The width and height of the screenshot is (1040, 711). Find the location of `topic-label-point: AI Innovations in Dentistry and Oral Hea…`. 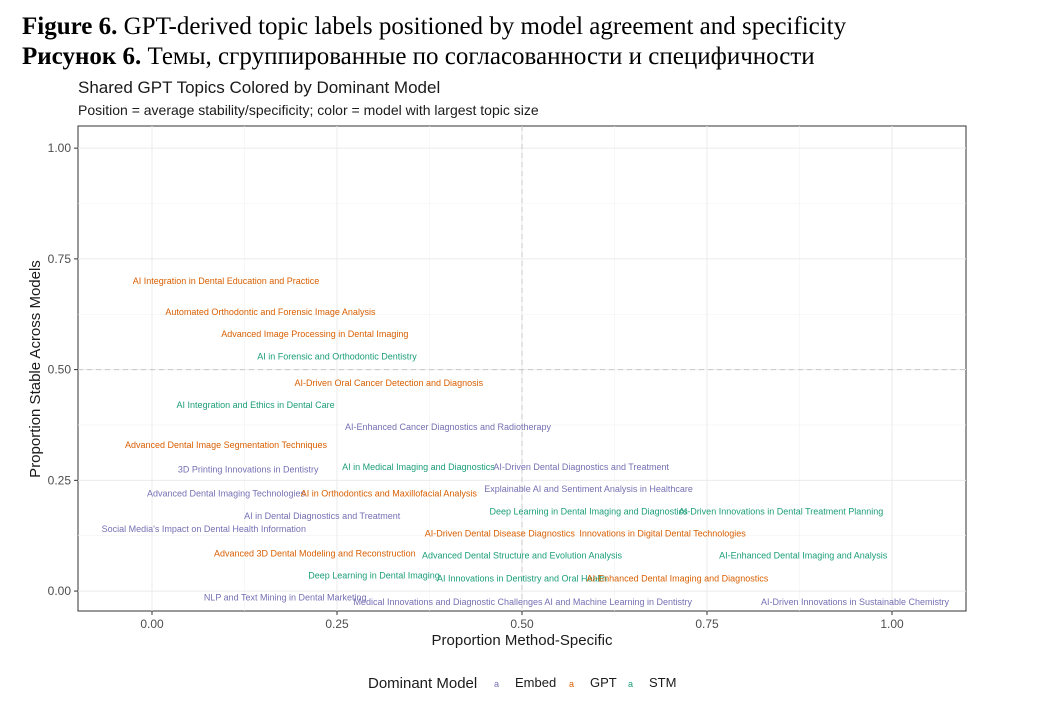

topic-label-point: AI Innovations in Dentistry and Oral Hea… is located at coordinates (522, 579).